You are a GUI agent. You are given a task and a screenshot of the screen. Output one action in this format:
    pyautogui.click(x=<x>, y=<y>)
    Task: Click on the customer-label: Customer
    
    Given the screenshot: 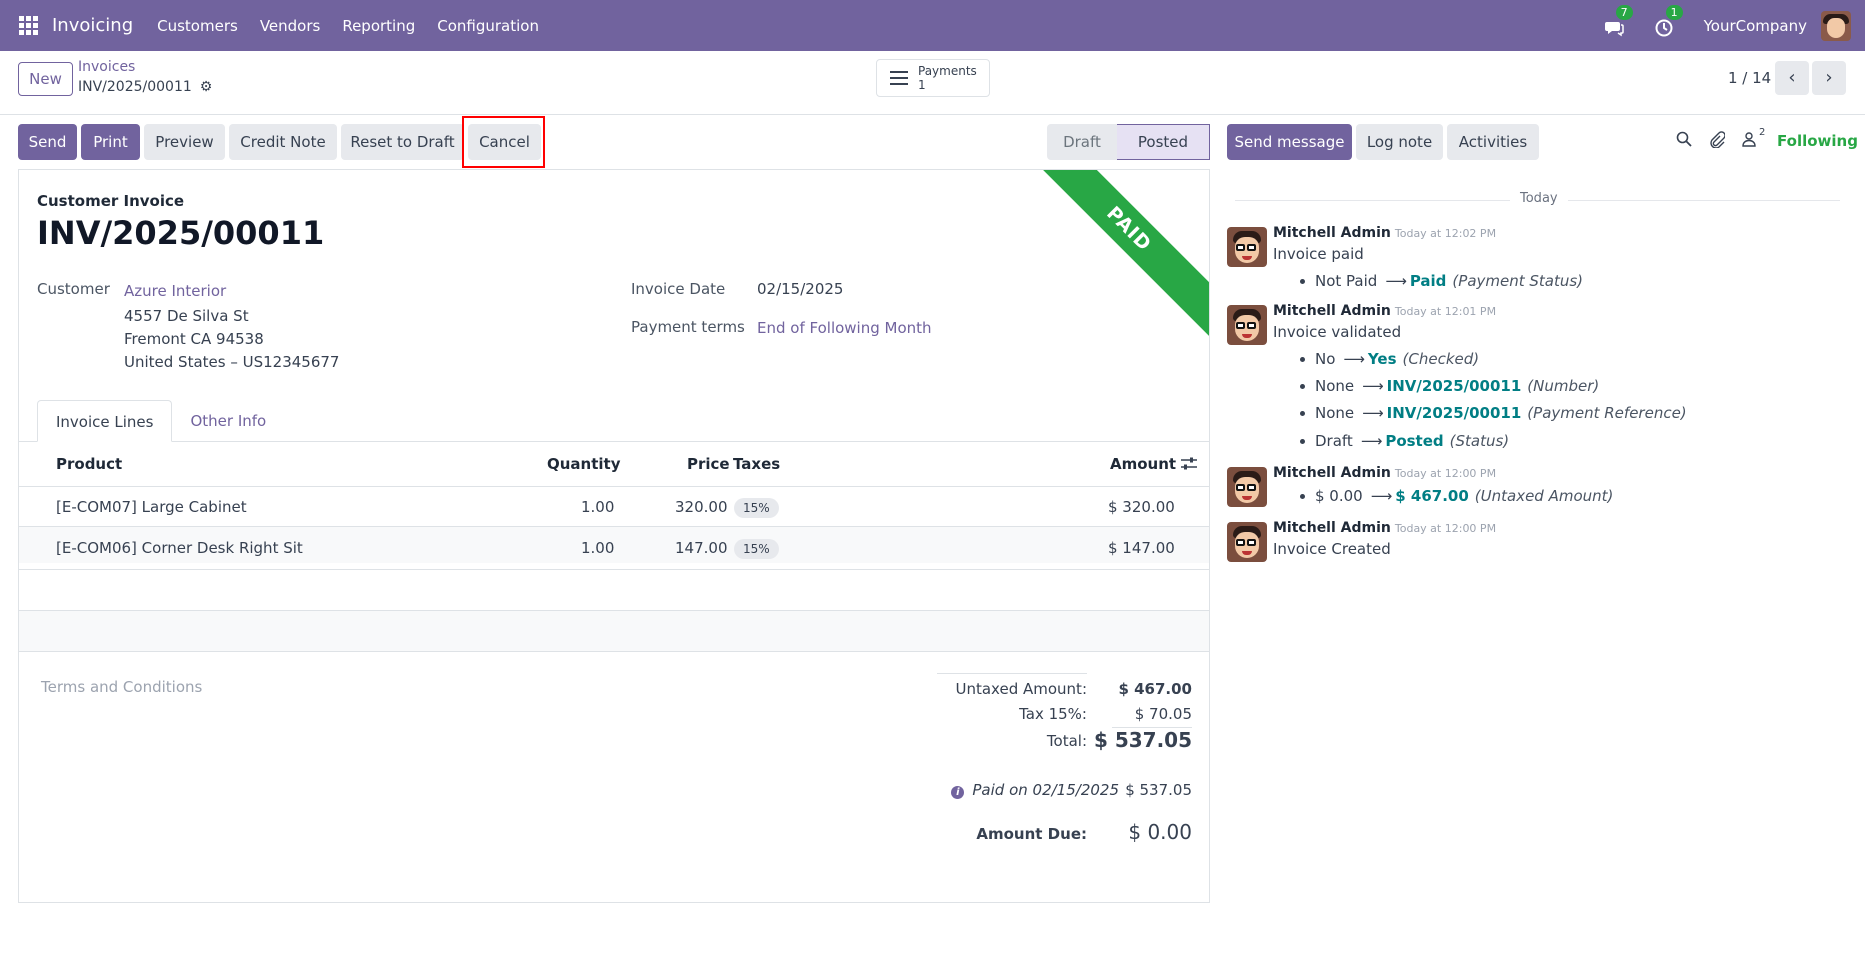 What is the action you would take?
    pyautogui.click(x=73, y=289)
    